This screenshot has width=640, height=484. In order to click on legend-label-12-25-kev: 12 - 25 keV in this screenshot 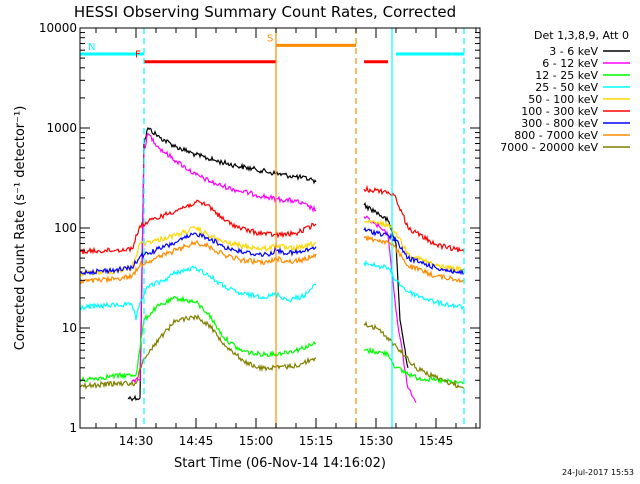, I will do `click(566, 75)`.